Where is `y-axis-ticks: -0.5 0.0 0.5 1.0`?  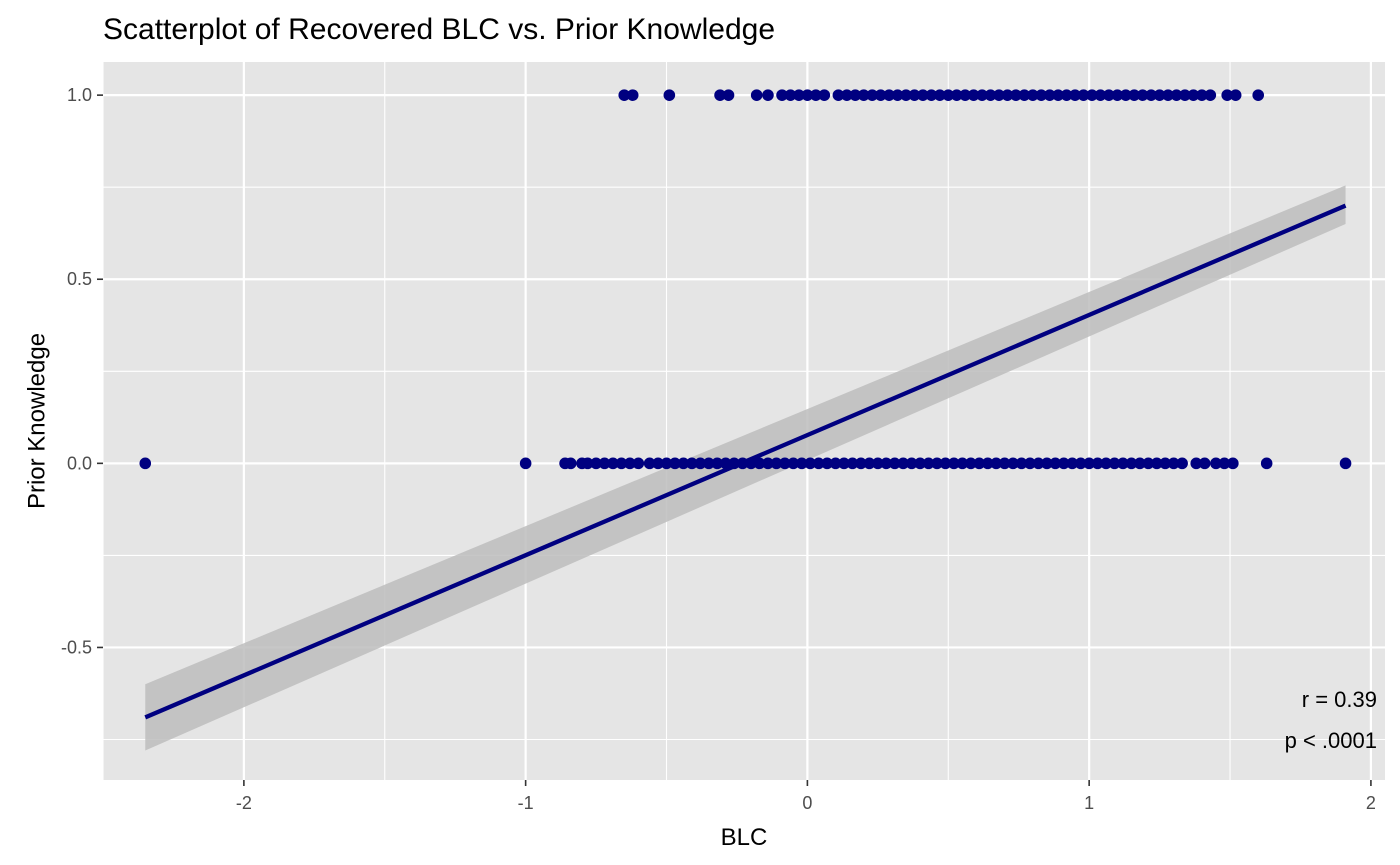 y-axis-ticks: -0.5 0.0 0.5 1.0 is located at coordinates (82, 371).